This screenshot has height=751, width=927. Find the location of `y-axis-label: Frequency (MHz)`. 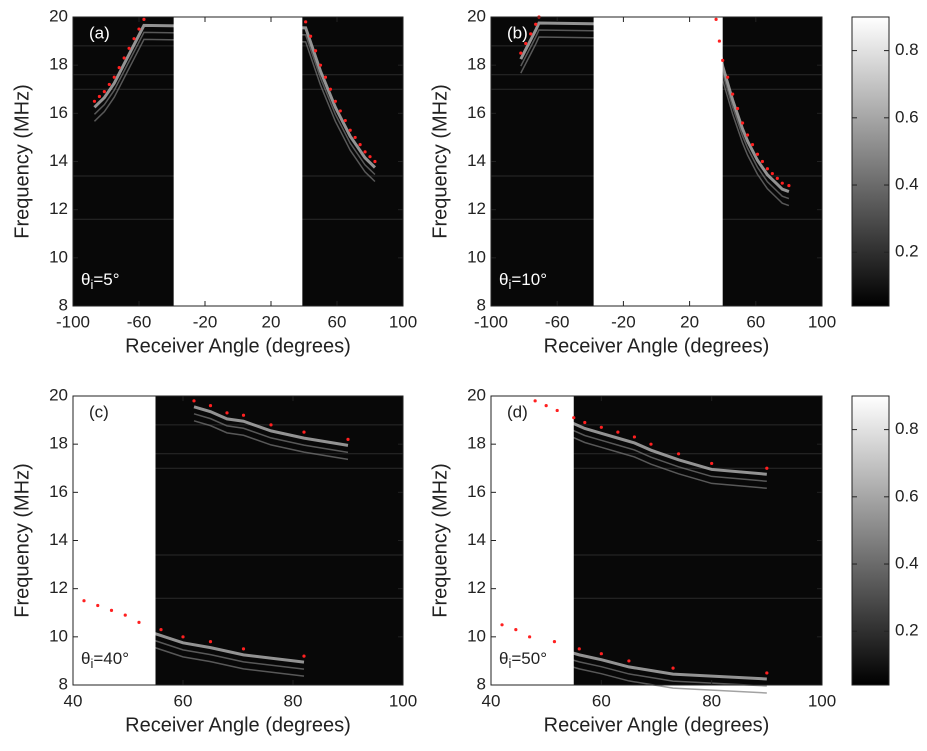

y-axis-label: Frequency (MHz) is located at coordinates (22, 540).